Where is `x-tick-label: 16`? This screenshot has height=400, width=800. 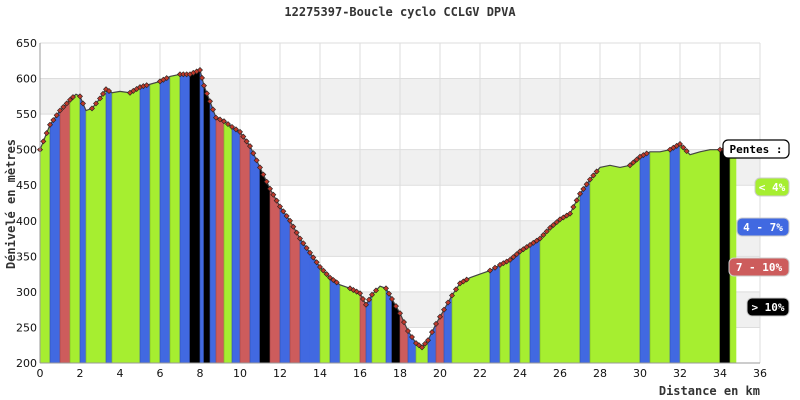 x-tick-label: 16 is located at coordinates (360, 373).